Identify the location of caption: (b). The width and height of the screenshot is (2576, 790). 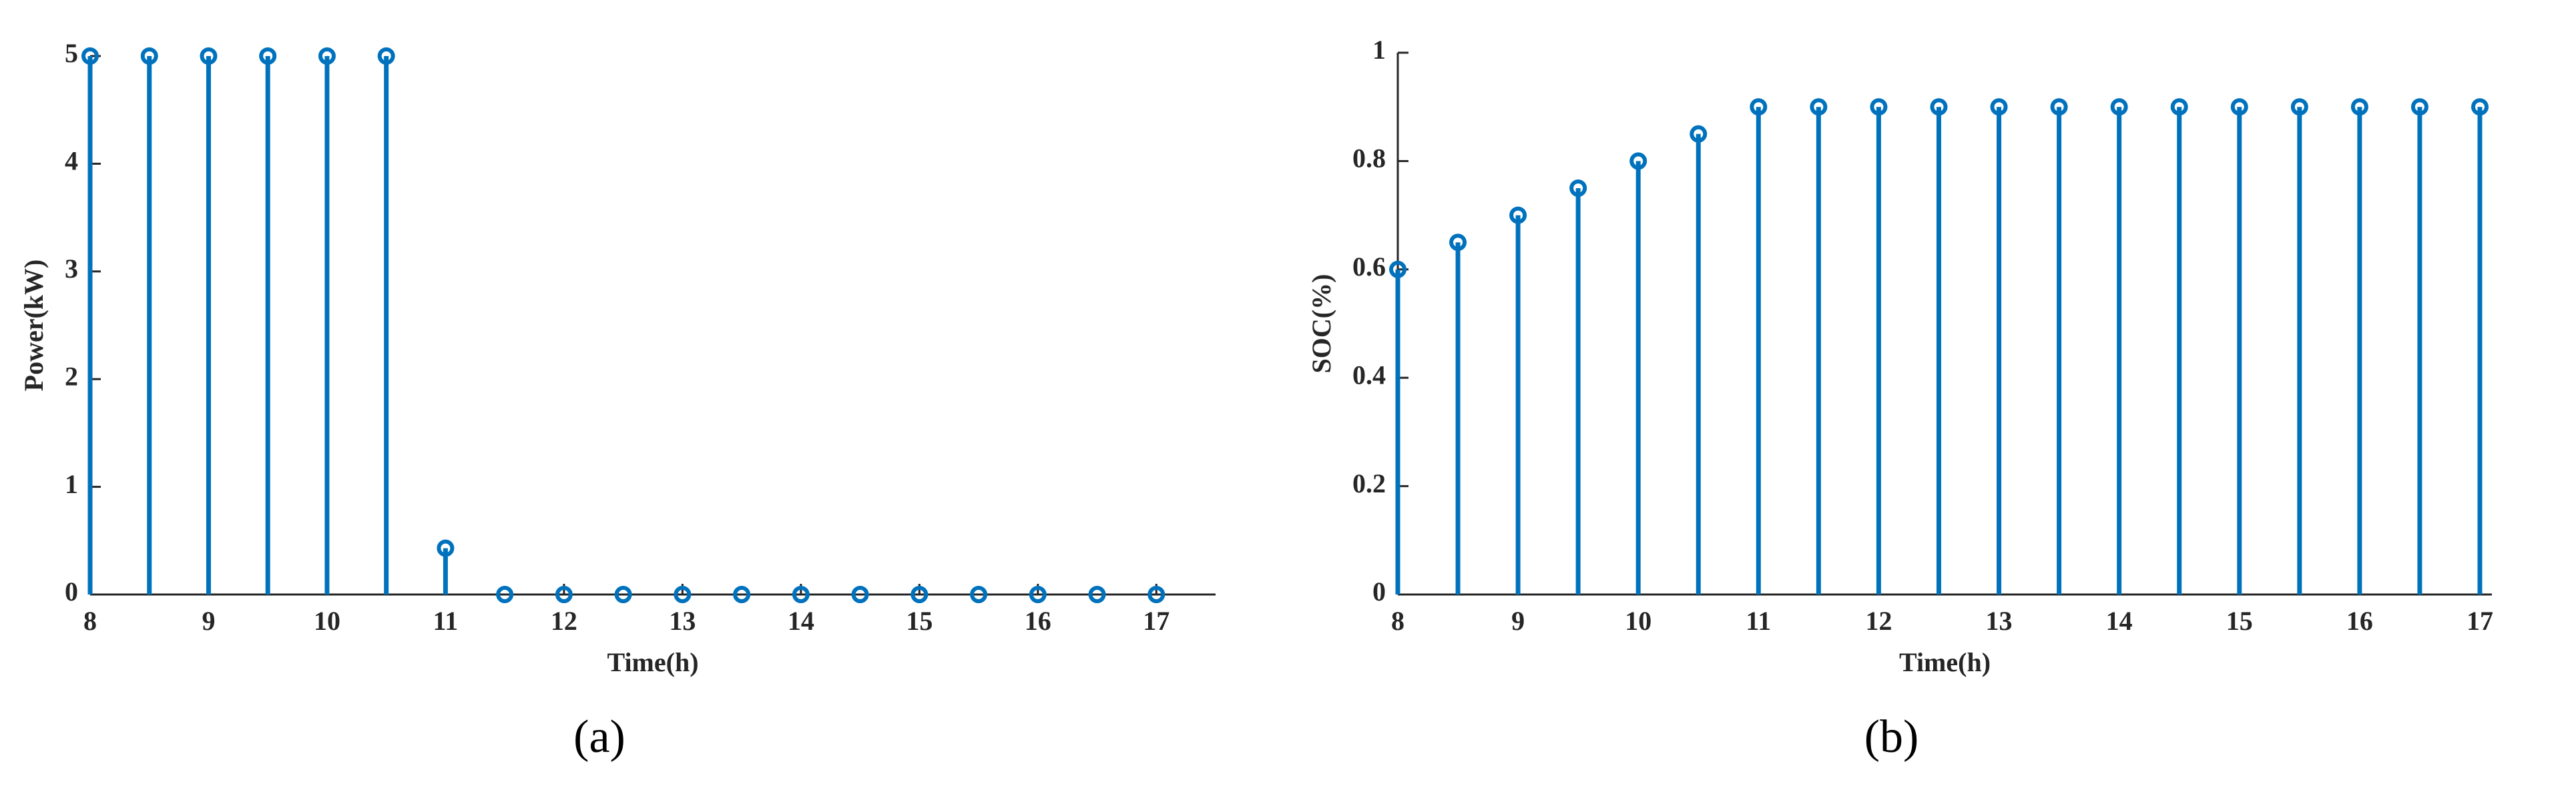
(1891, 737).